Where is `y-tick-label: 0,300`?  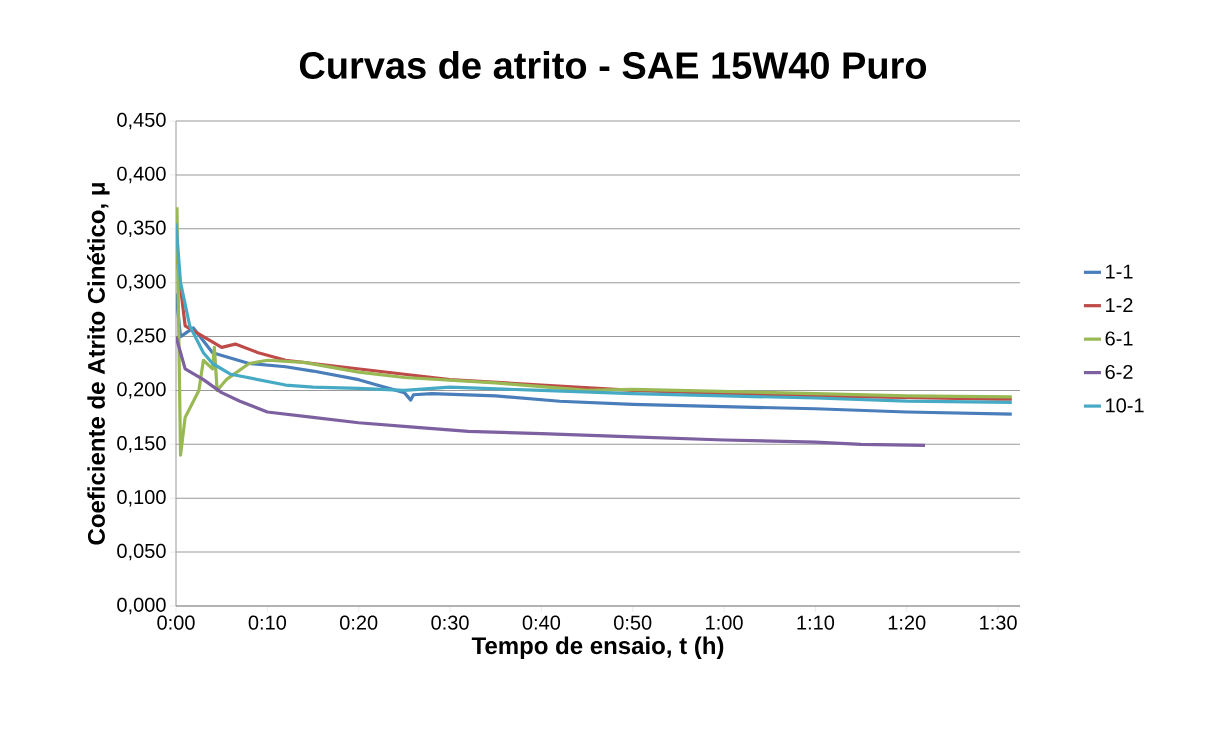
y-tick-label: 0,300 is located at coordinates (141, 282).